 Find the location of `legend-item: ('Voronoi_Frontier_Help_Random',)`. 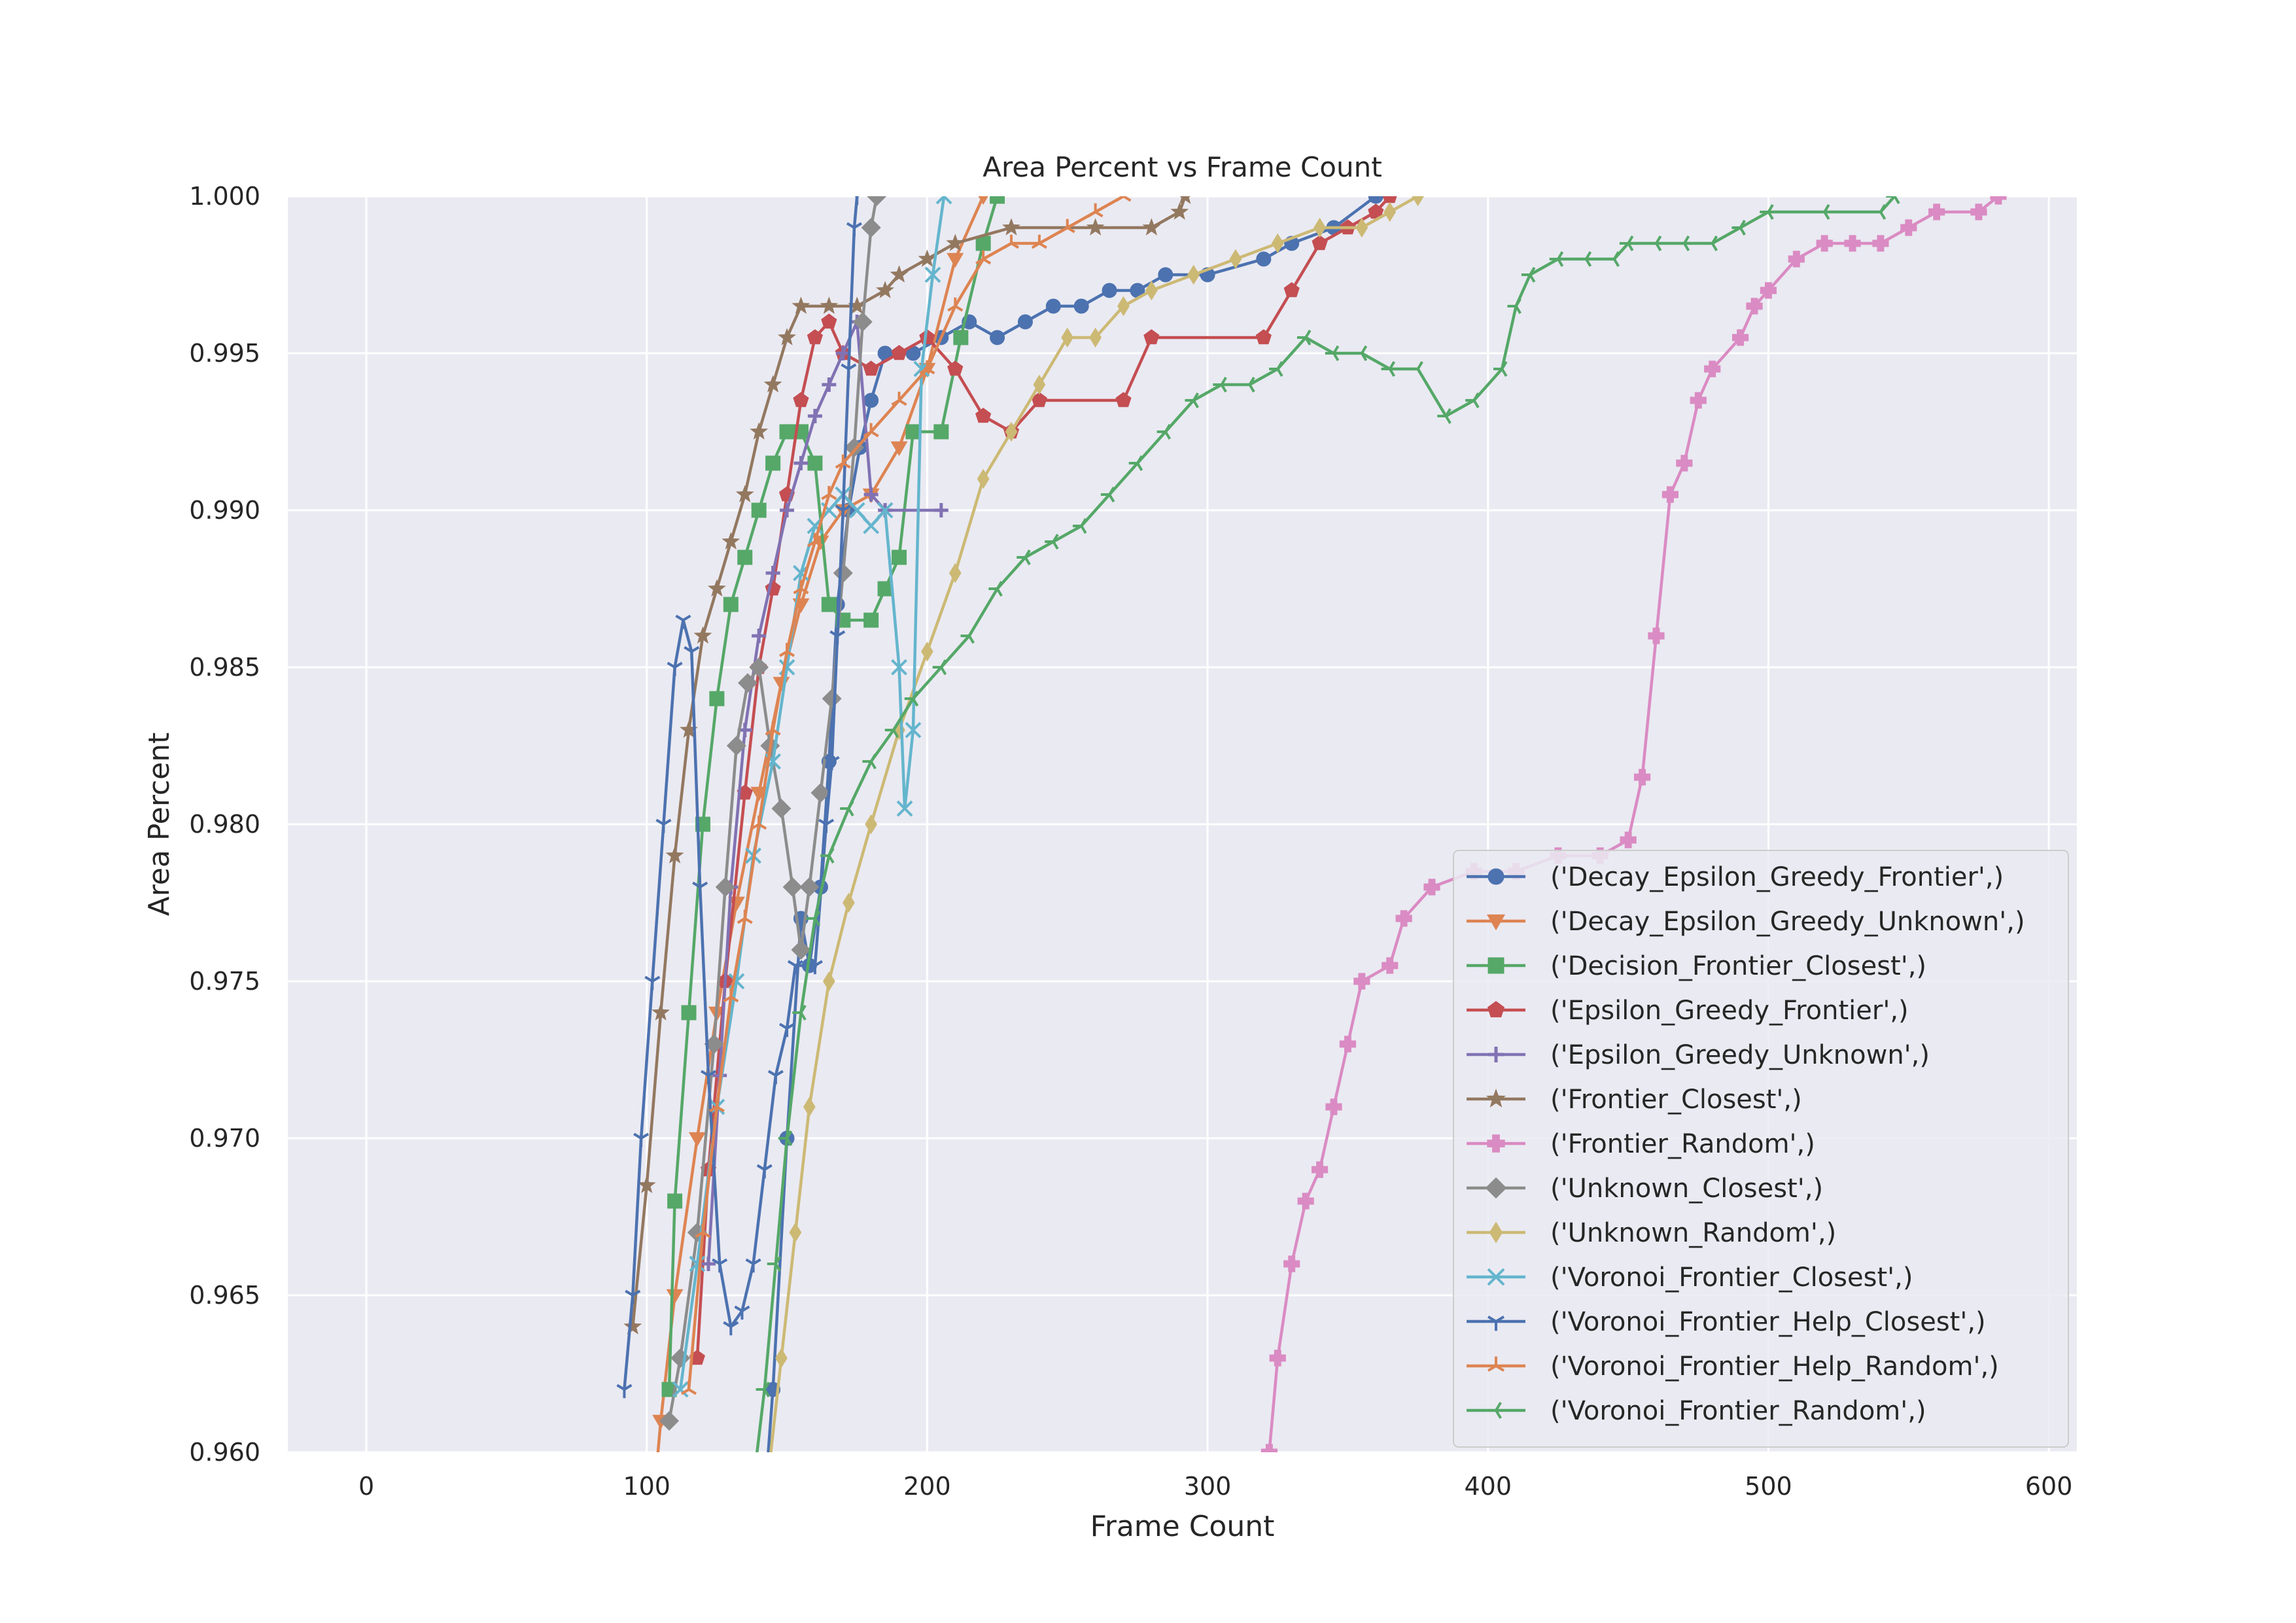

legend-item: ('Voronoi_Frontier_Help_Random',) is located at coordinates (1733, 1367).